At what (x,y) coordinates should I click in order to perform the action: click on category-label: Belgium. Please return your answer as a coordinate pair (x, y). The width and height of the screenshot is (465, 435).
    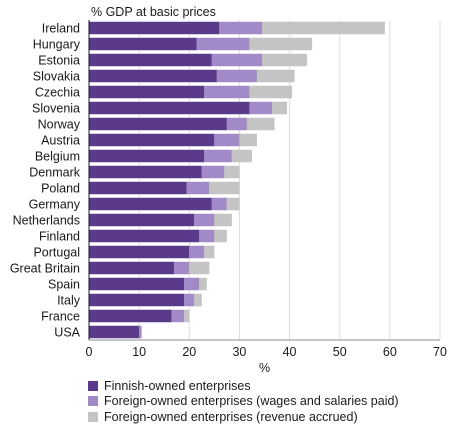
    Looking at the image, I should click on (57, 157).